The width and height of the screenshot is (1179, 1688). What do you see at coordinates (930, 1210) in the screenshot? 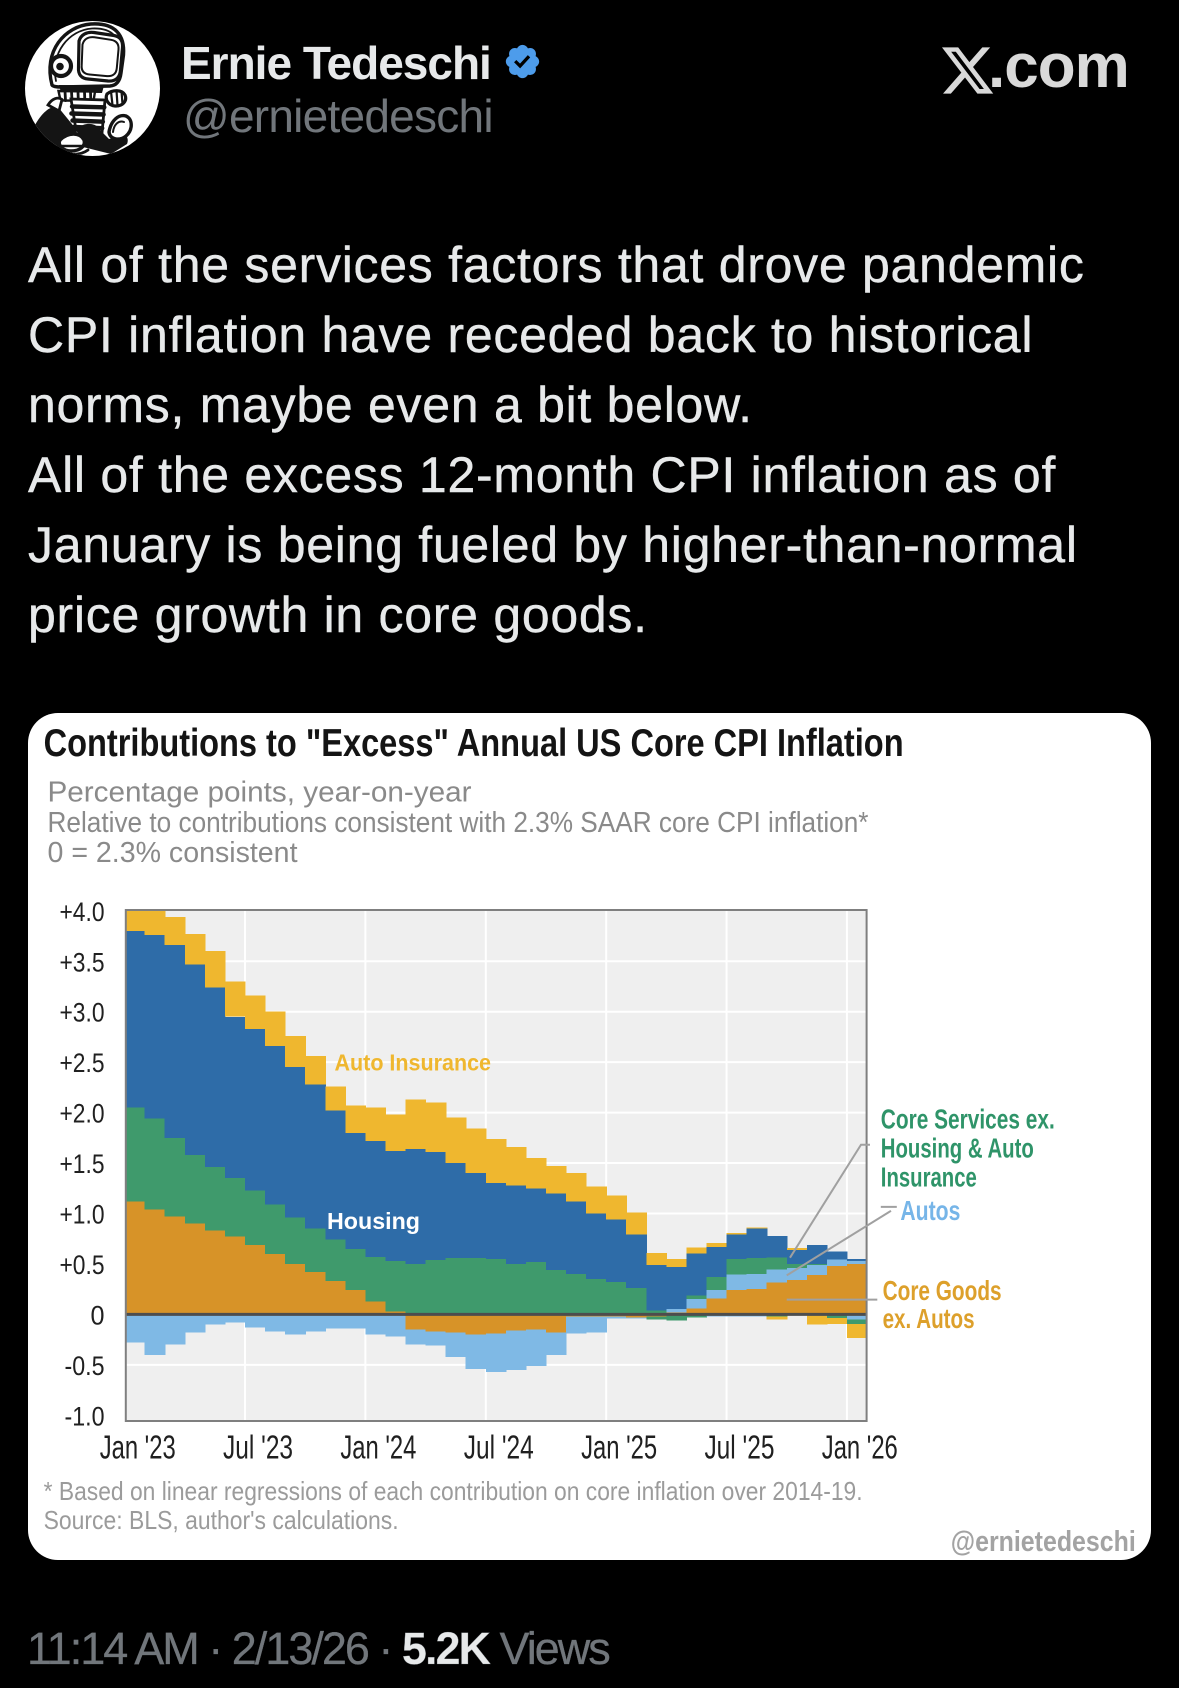
I see `svg-text: Autos` at bounding box center [930, 1210].